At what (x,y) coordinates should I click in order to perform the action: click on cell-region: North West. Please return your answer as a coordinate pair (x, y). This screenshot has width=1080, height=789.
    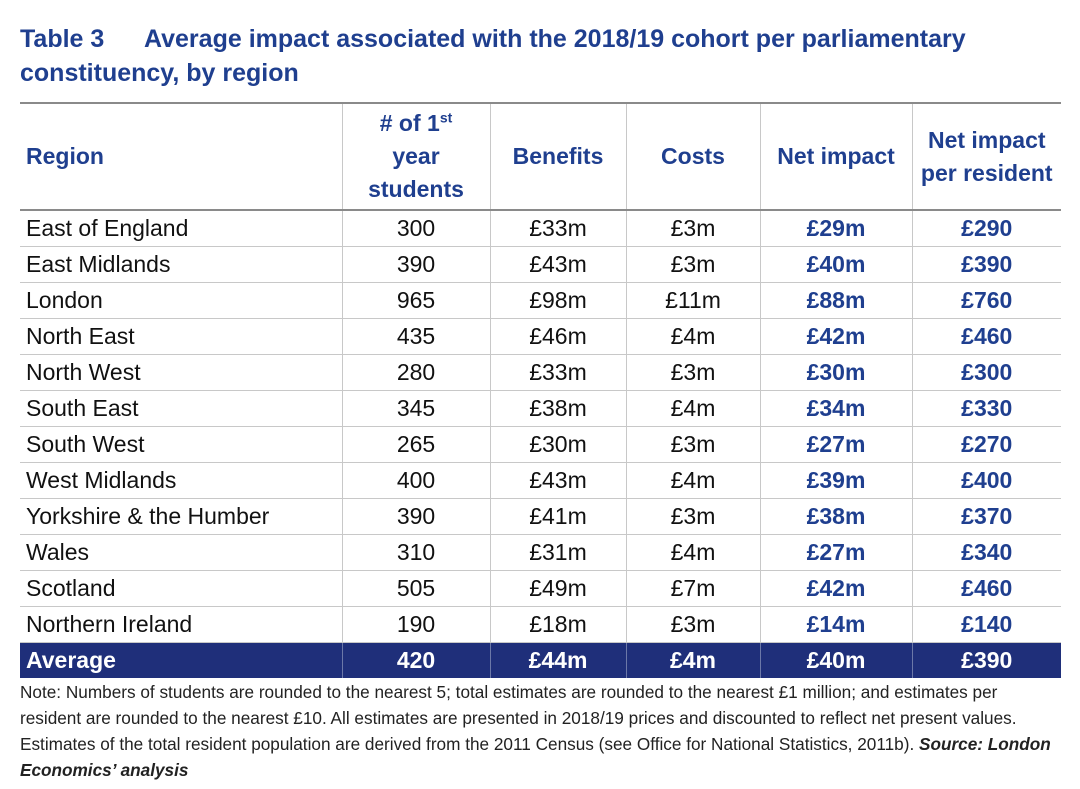
    Looking at the image, I should click on (181, 372).